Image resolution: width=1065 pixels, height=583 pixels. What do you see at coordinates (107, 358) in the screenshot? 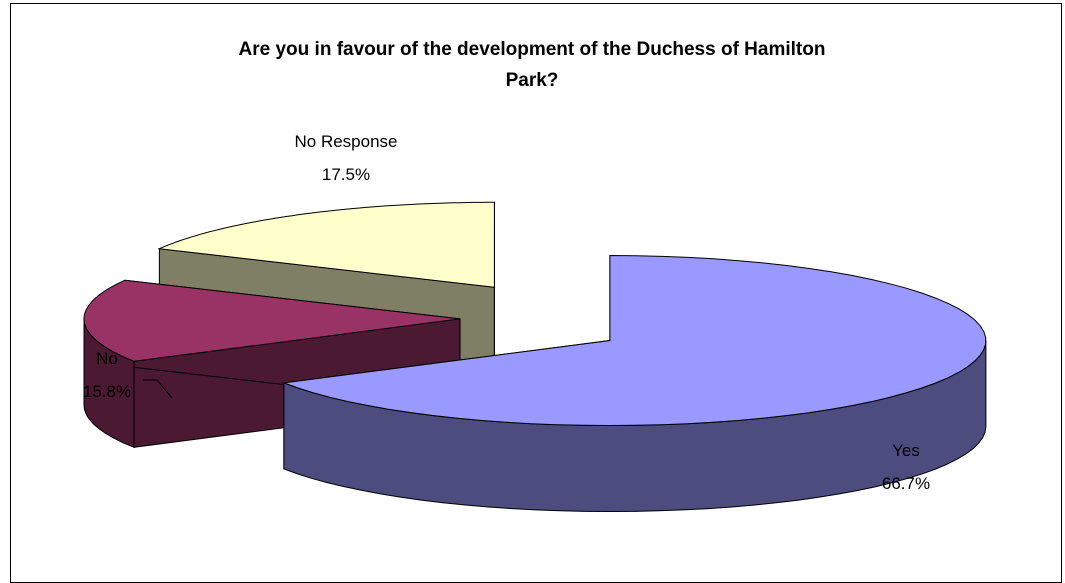
I see `slice-label-no-name: No` at bounding box center [107, 358].